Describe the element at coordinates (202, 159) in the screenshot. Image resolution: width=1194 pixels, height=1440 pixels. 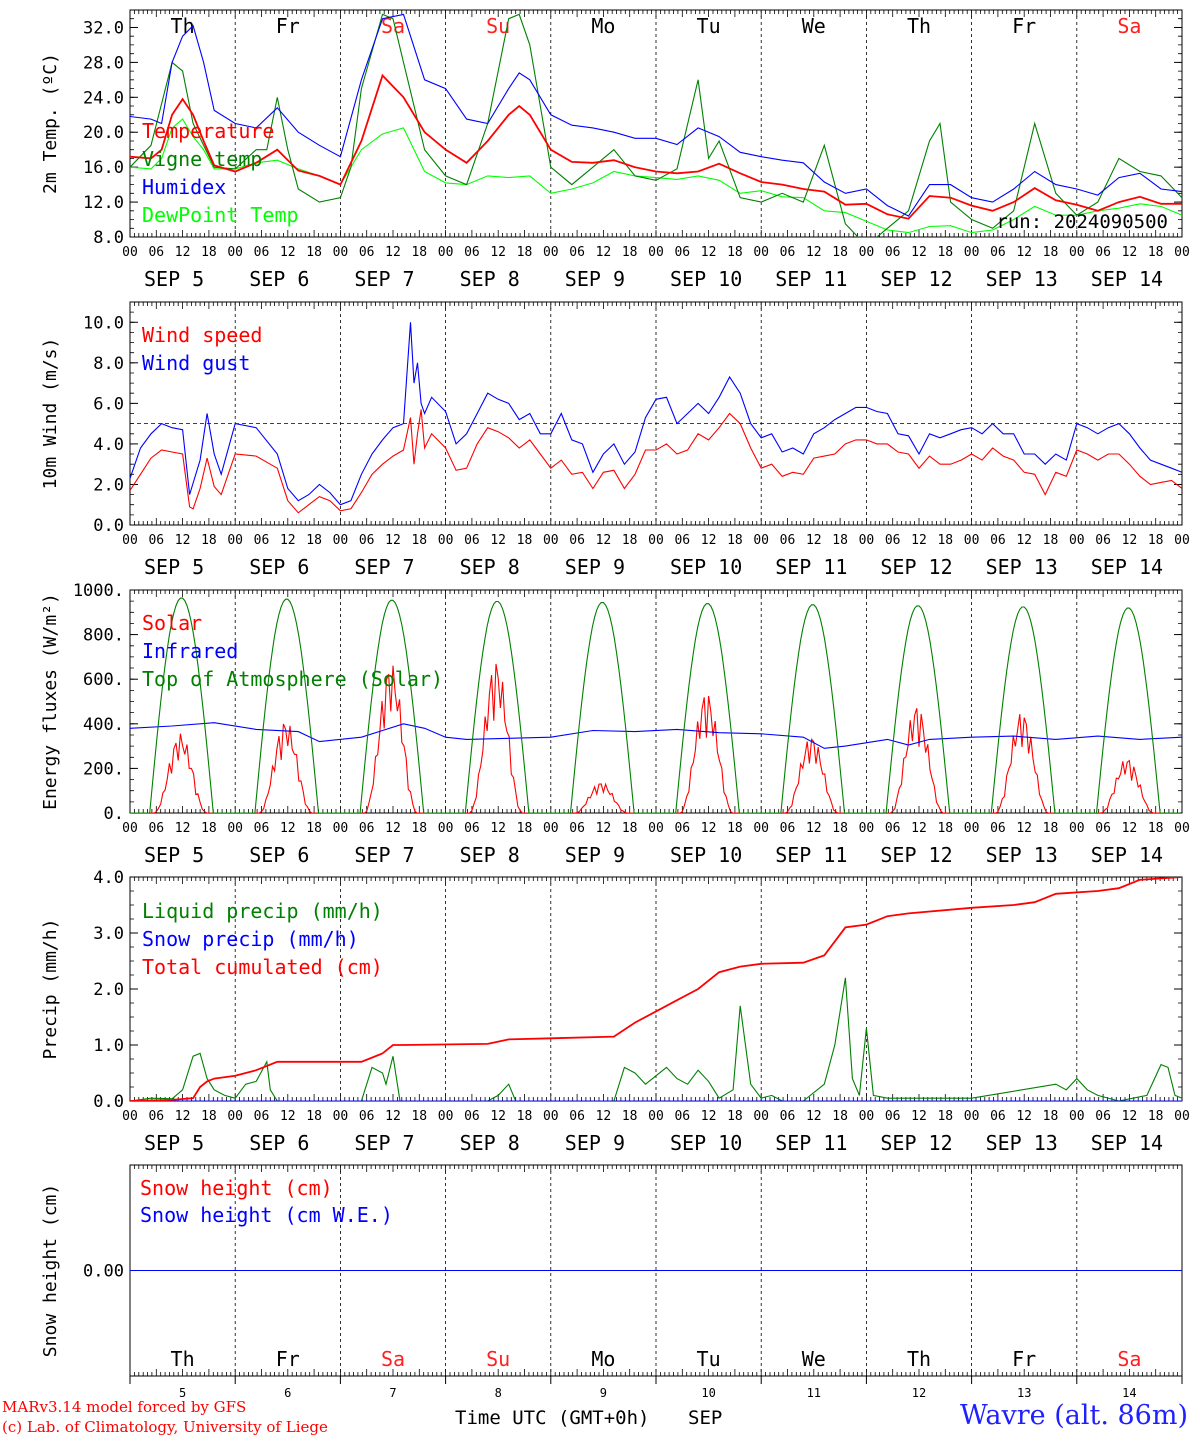
I see `legend-entry: Vigne temp` at that location.